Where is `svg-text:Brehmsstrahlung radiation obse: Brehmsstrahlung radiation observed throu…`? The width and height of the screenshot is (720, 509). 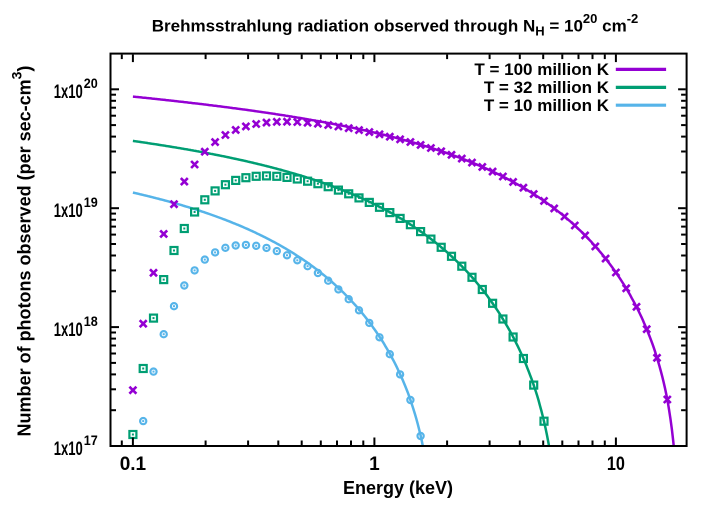 svg-text:Brehmsstrahlung radiation obse: Brehmsstrahlung radiation observed throu… is located at coordinates (395, 25).